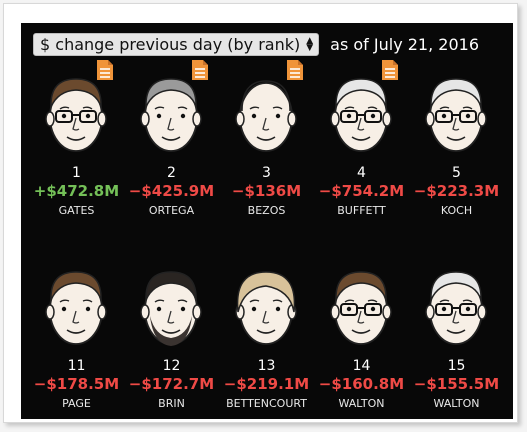  I want to click on person-name: BEZOS, so click(266, 210).